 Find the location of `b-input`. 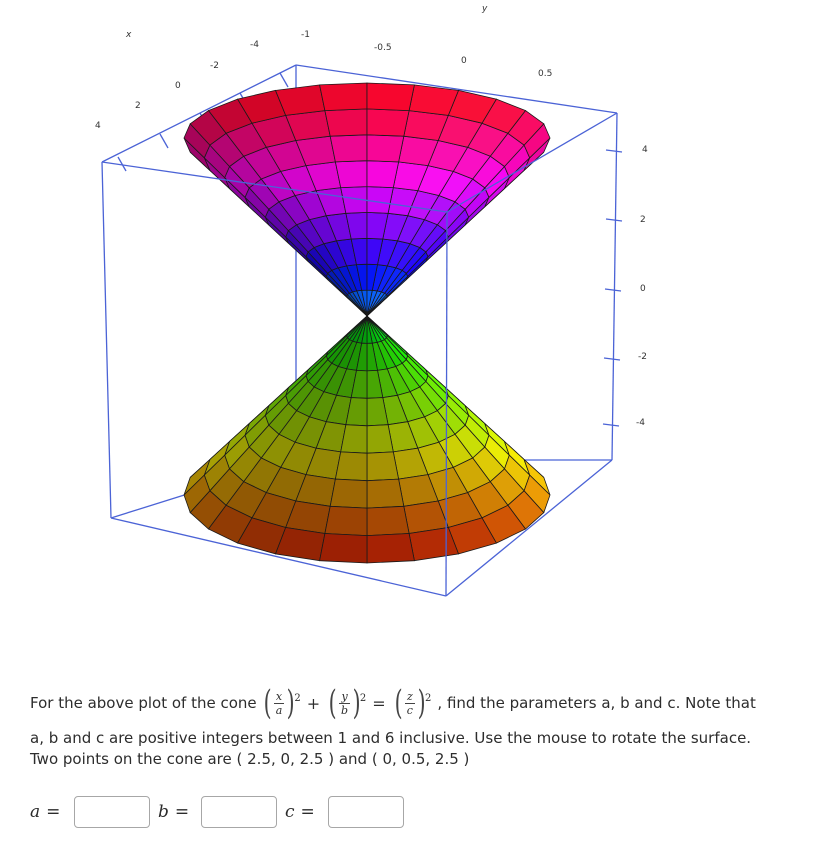

b-input is located at coordinates (239, 812).